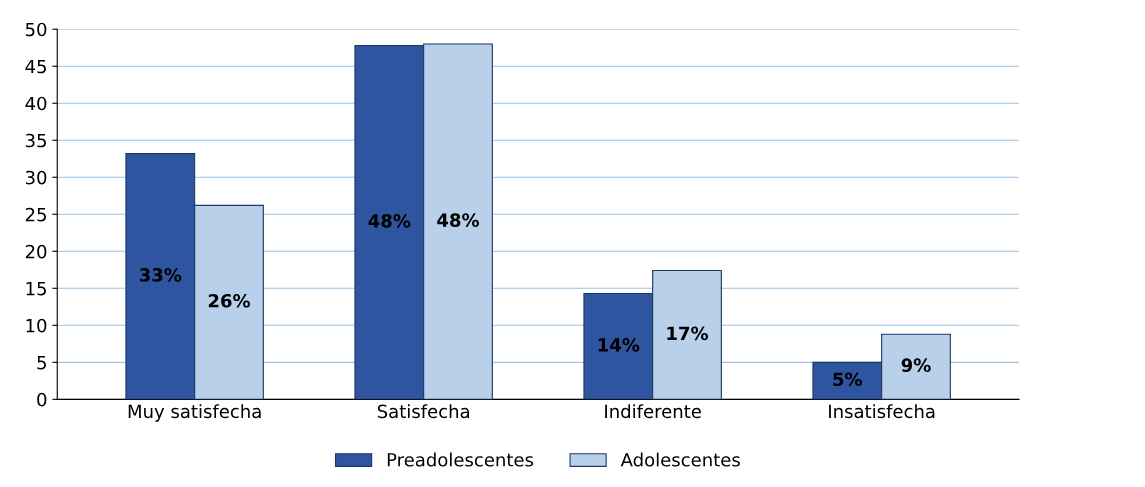 This screenshot has width=1145, height=487. I want to click on legend-label: Adolescentes, so click(680, 459).